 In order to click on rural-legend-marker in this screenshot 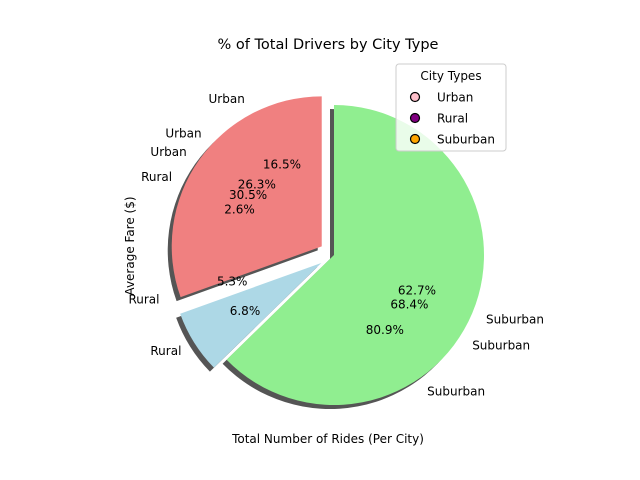, I will do `click(415, 118)`.